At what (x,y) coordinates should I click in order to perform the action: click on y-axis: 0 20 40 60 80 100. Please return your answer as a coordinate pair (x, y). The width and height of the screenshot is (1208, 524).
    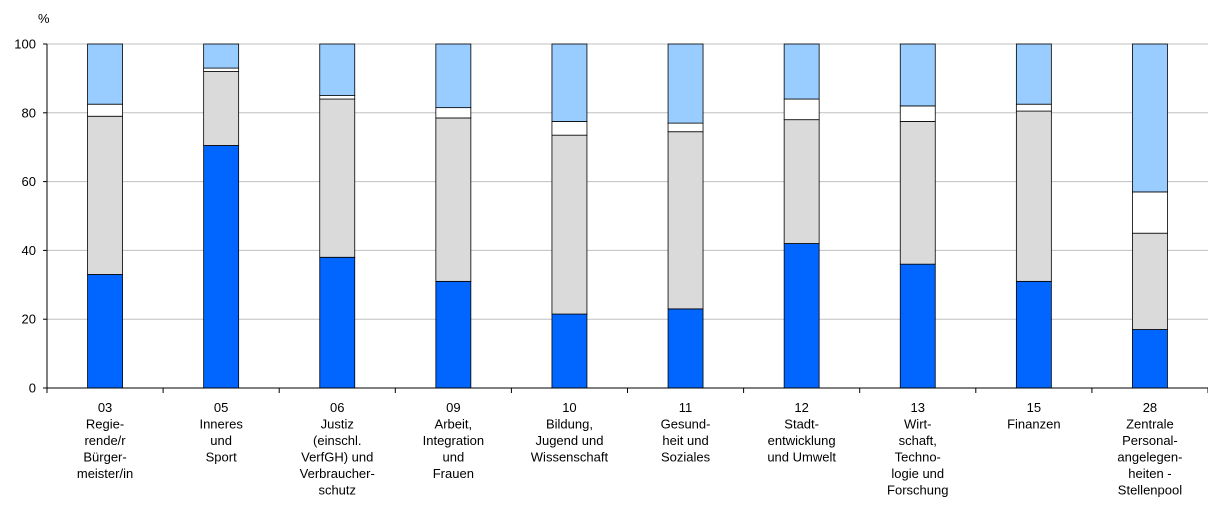
    Looking at the image, I should click on (31, 216).